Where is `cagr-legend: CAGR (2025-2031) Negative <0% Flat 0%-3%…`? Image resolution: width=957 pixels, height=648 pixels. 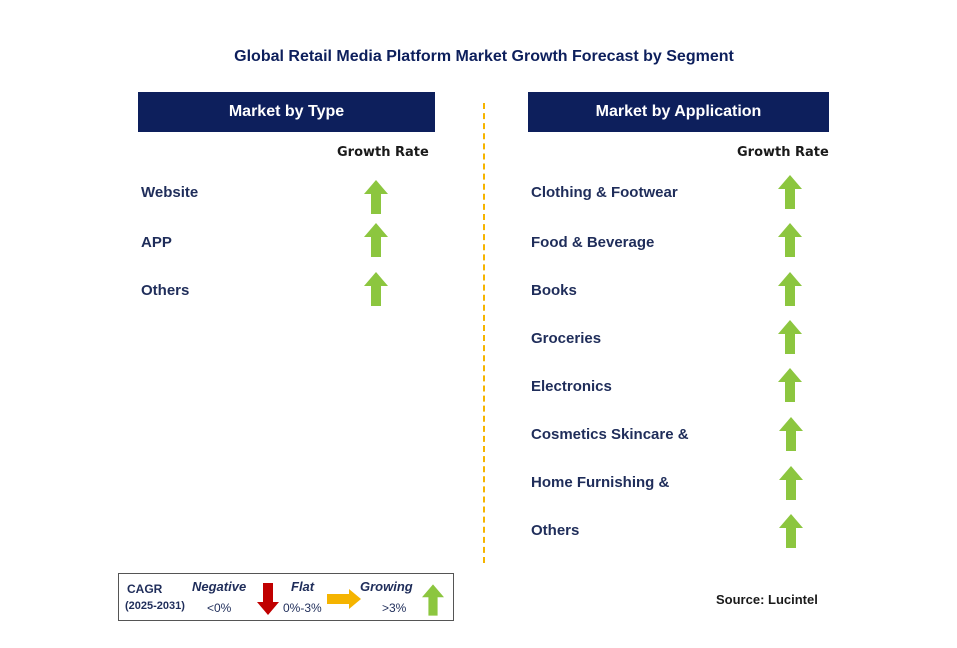 cagr-legend: CAGR (2025-2031) Negative <0% Flat 0%-3%… is located at coordinates (286, 597).